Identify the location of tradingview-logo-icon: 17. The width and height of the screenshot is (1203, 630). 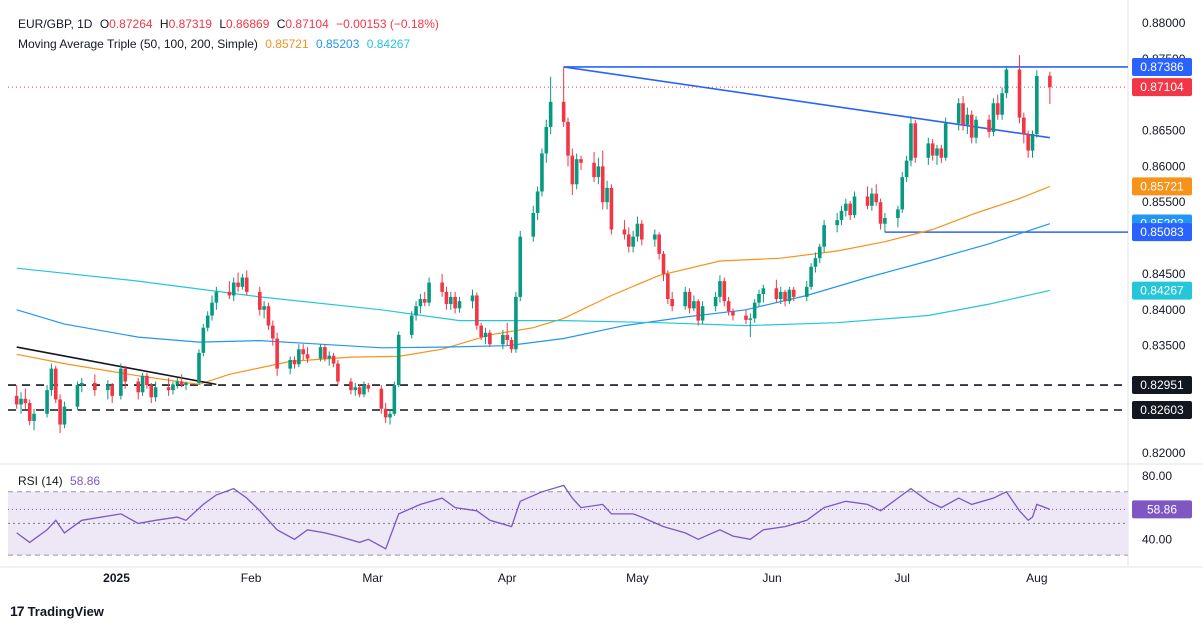
(17, 611).